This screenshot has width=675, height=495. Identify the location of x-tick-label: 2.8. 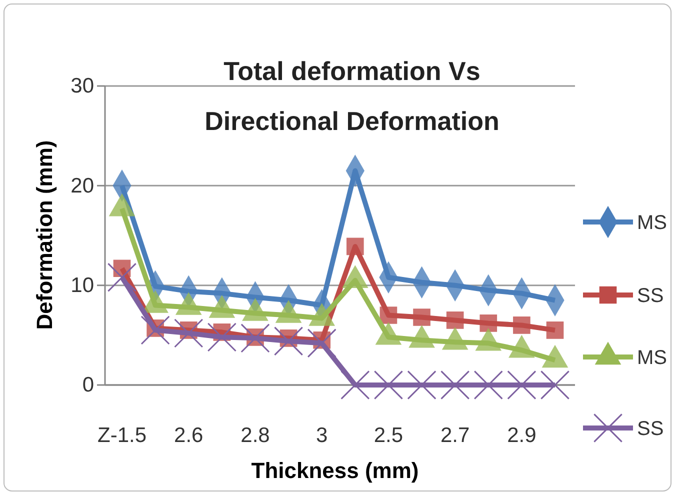
(255, 435).